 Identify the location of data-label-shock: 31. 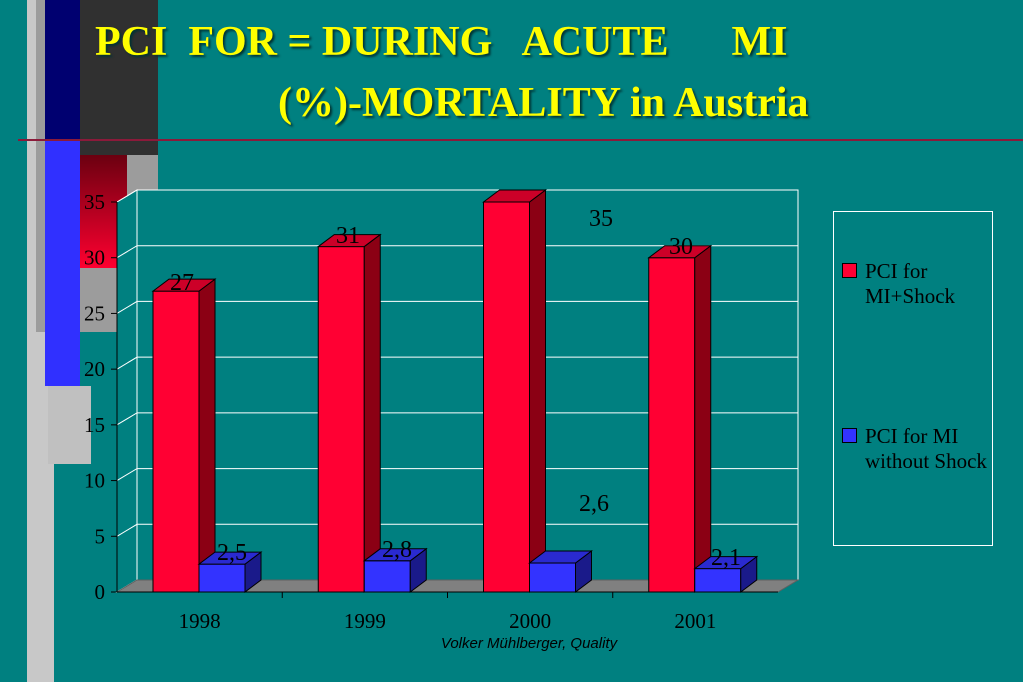
(348, 236).